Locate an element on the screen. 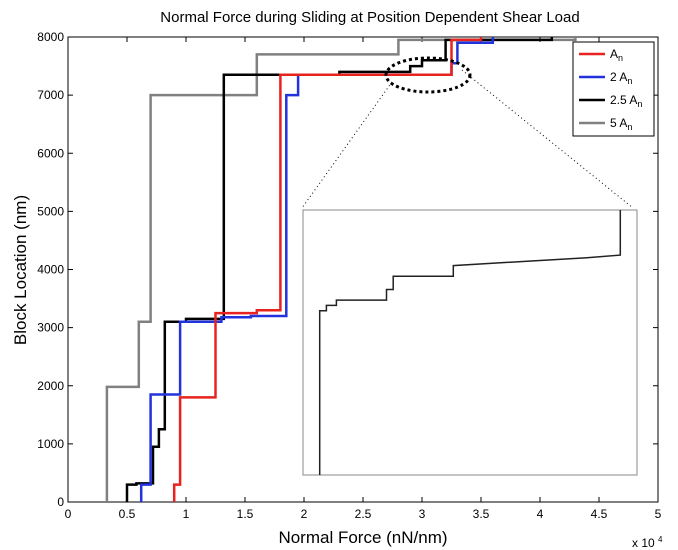 The height and width of the screenshot is (550, 678). x-multiplier: x 10 4 is located at coordinates (647, 542).